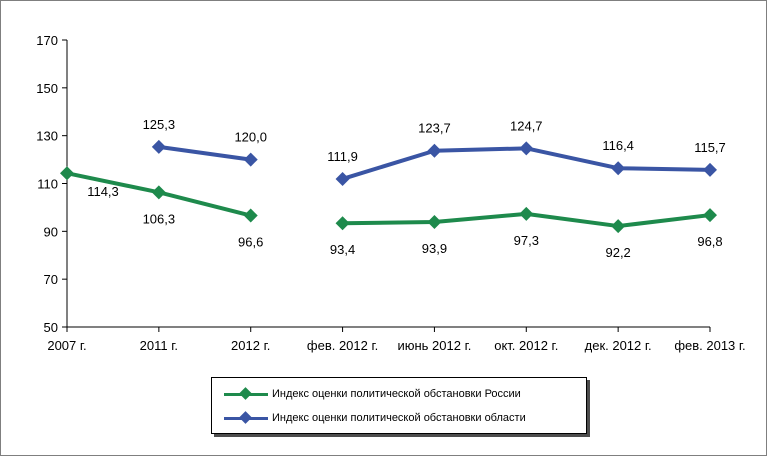 This screenshot has width=767, height=456. I want to click on y-tick-label-150: 150, so click(47, 88).